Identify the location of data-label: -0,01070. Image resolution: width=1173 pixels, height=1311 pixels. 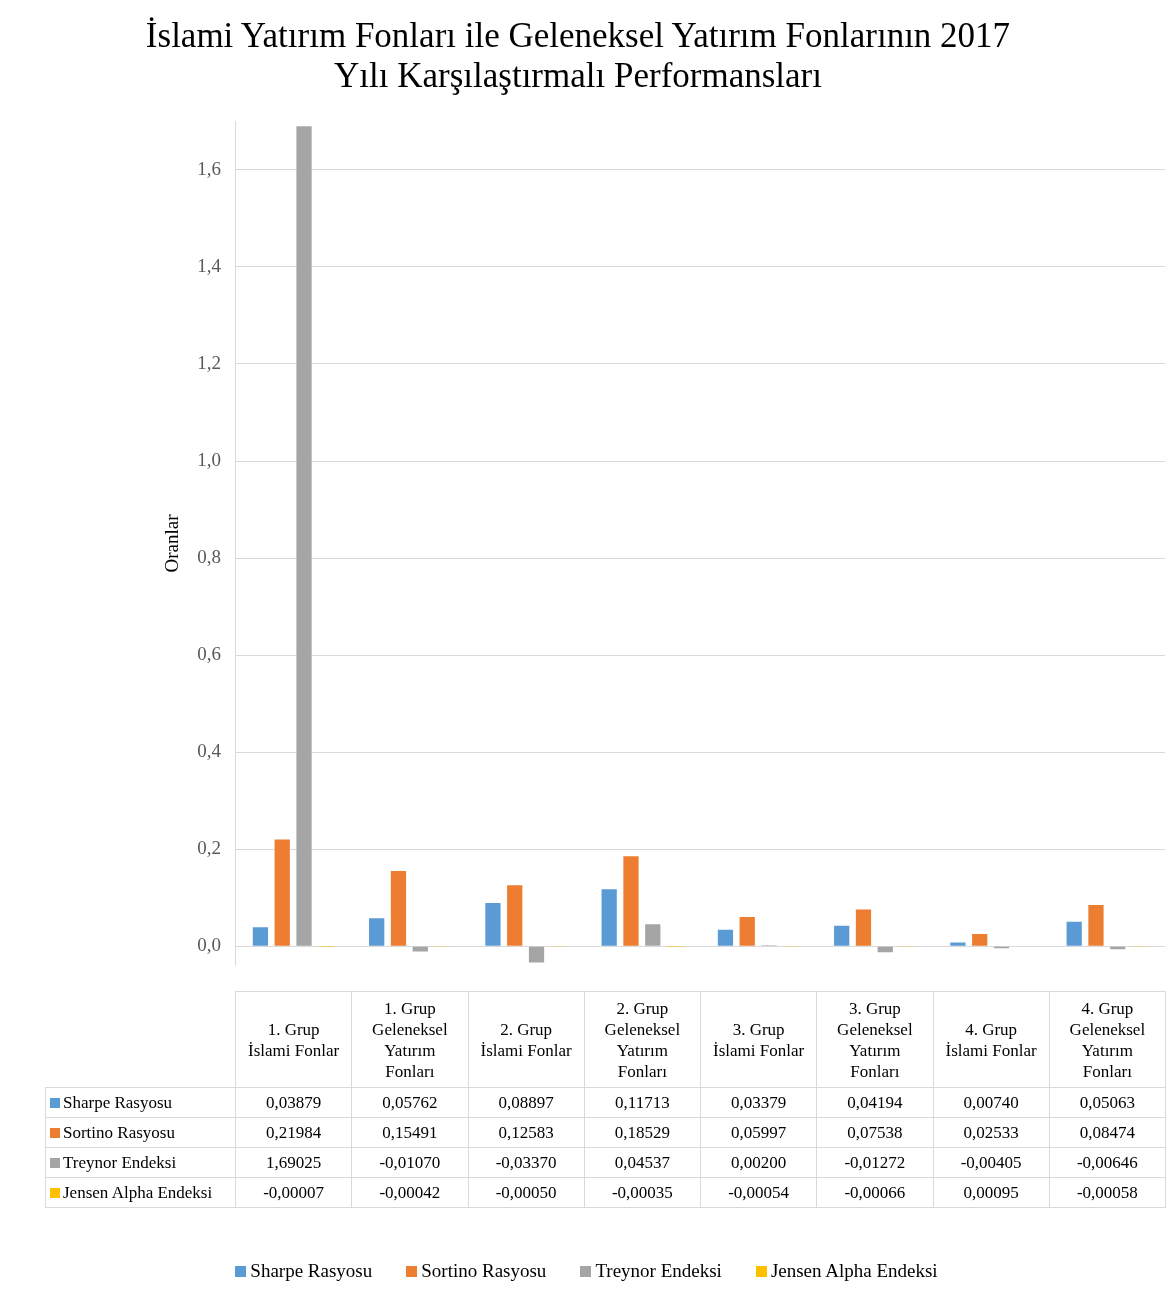
(409, 1162).